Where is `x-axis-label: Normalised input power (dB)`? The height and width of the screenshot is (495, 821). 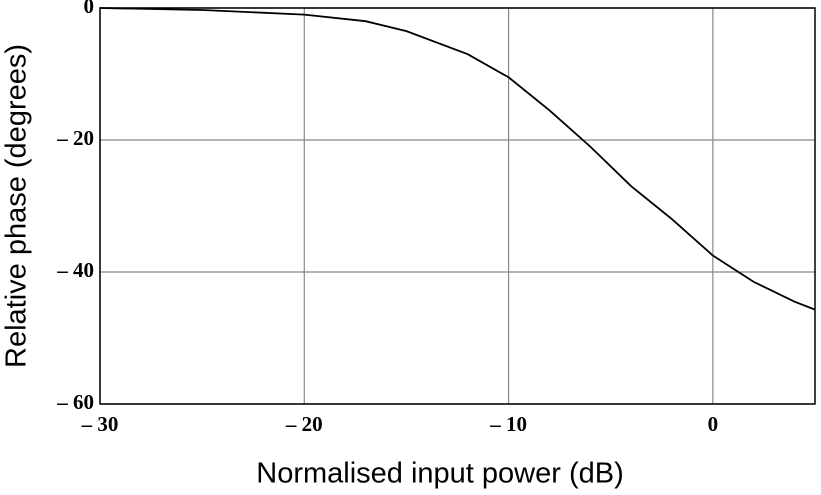 x-axis-label: Normalised input power (dB) is located at coordinates (439, 474).